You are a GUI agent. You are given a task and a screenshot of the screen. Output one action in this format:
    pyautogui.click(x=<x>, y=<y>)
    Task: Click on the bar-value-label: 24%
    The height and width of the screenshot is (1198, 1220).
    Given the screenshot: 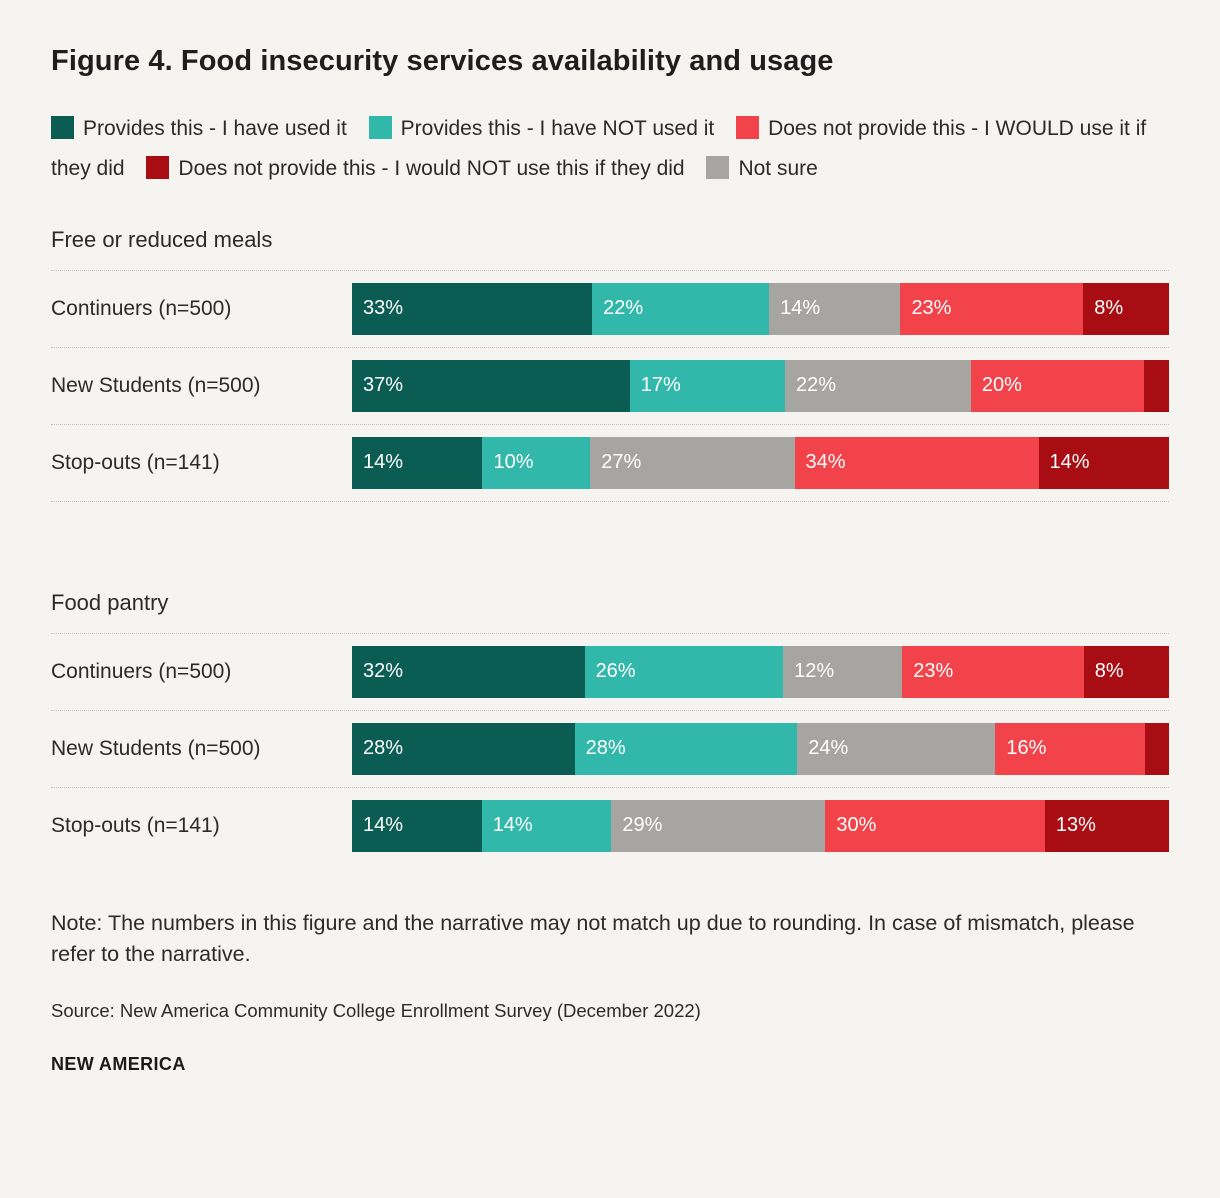 What is the action you would take?
    pyautogui.click(x=828, y=748)
    